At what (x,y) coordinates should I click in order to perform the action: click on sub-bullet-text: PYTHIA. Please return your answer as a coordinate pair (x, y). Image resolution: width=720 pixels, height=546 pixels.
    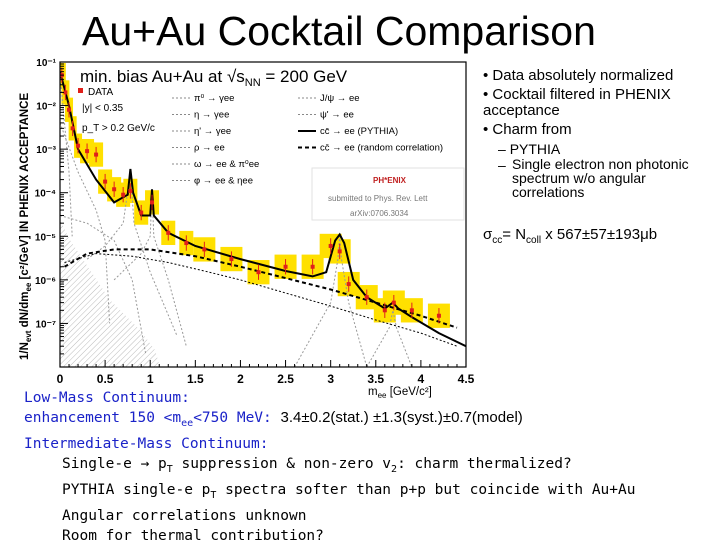
    Looking at the image, I should click on (535, 149).